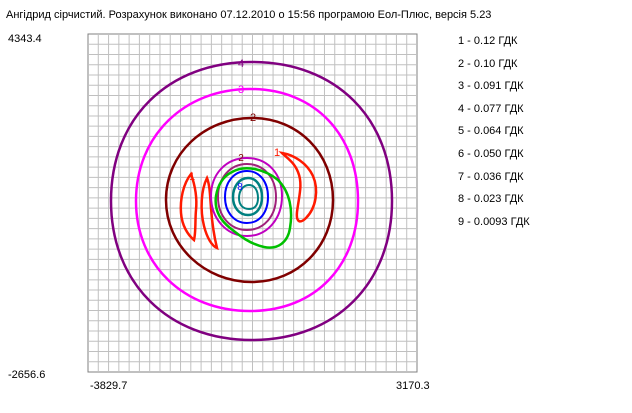  I want to click on y-max-label: 4343.4, so click(25, 39).